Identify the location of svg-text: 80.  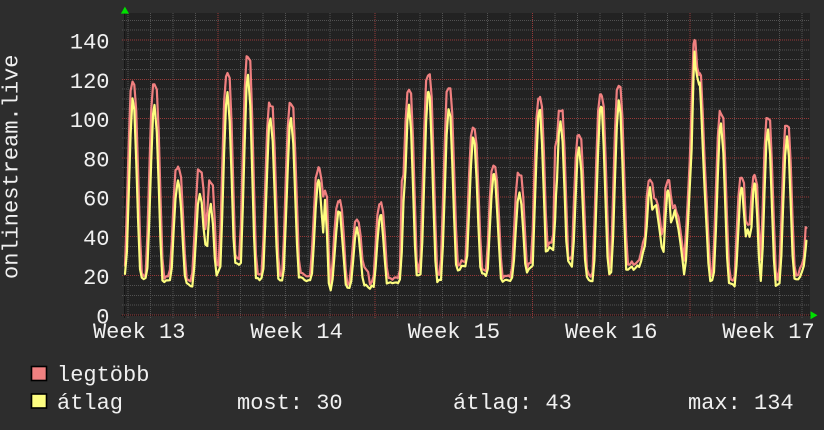
(96, 160).